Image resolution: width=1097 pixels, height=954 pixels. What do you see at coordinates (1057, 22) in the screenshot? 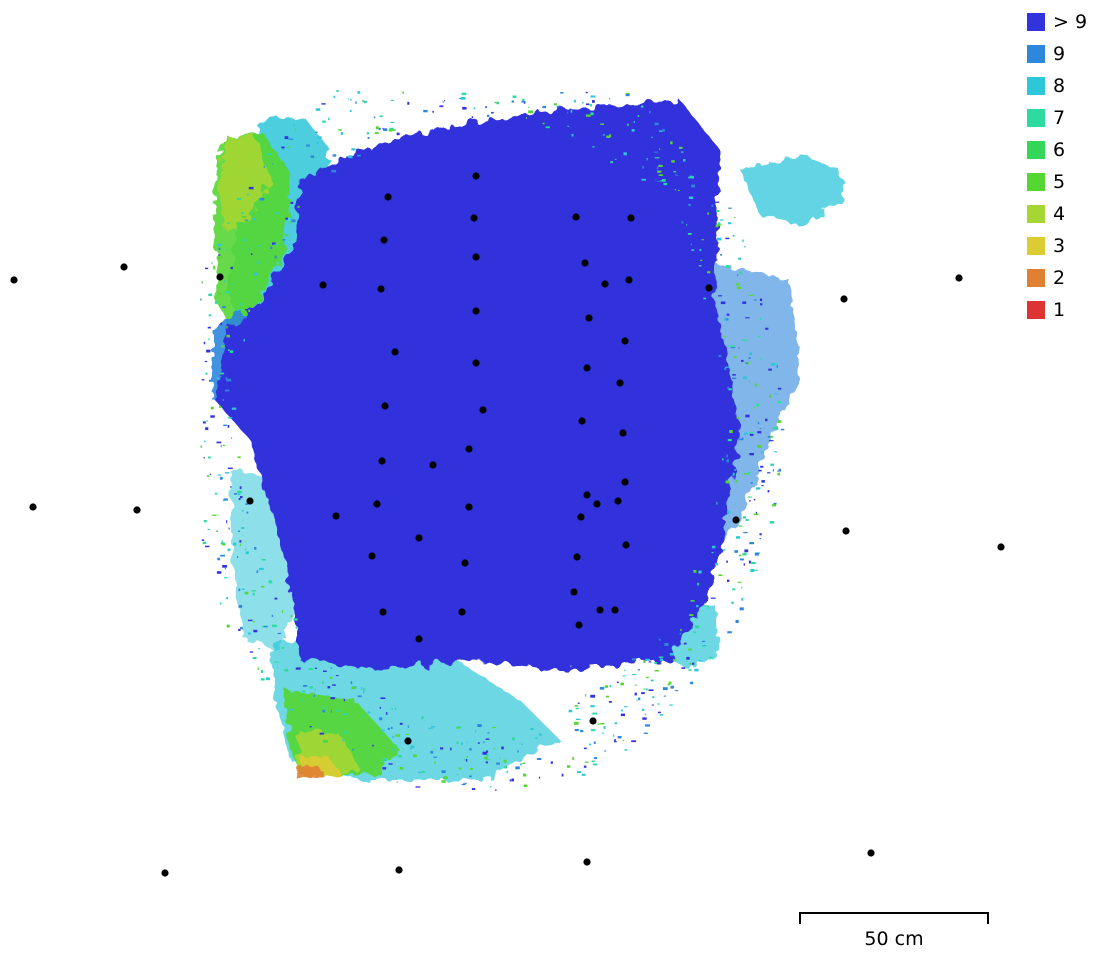
I see `legend-item: > 9` at bounding box center [1057, 22].